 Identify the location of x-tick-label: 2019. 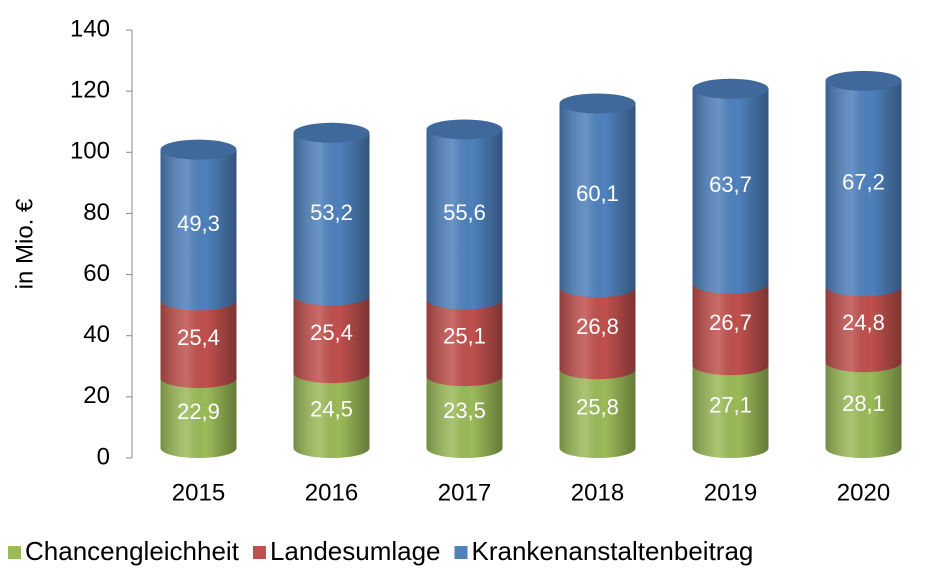
(730, 492).